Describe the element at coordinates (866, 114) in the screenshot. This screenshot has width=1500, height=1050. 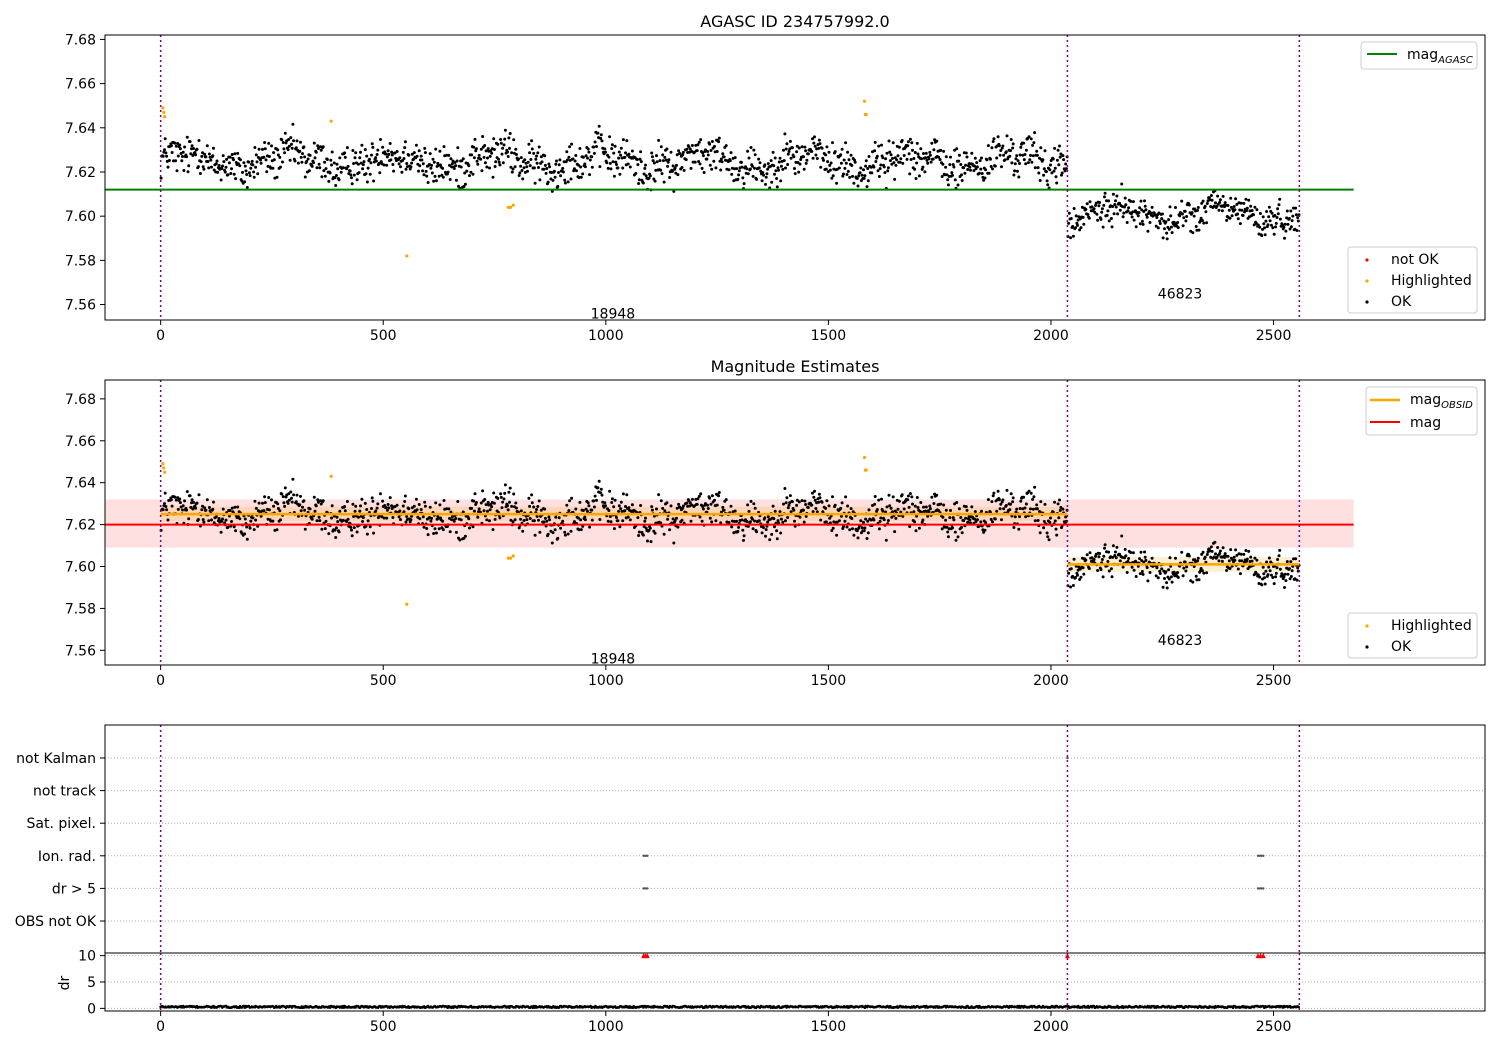
I see `agasc-highlighted-point` at that location.